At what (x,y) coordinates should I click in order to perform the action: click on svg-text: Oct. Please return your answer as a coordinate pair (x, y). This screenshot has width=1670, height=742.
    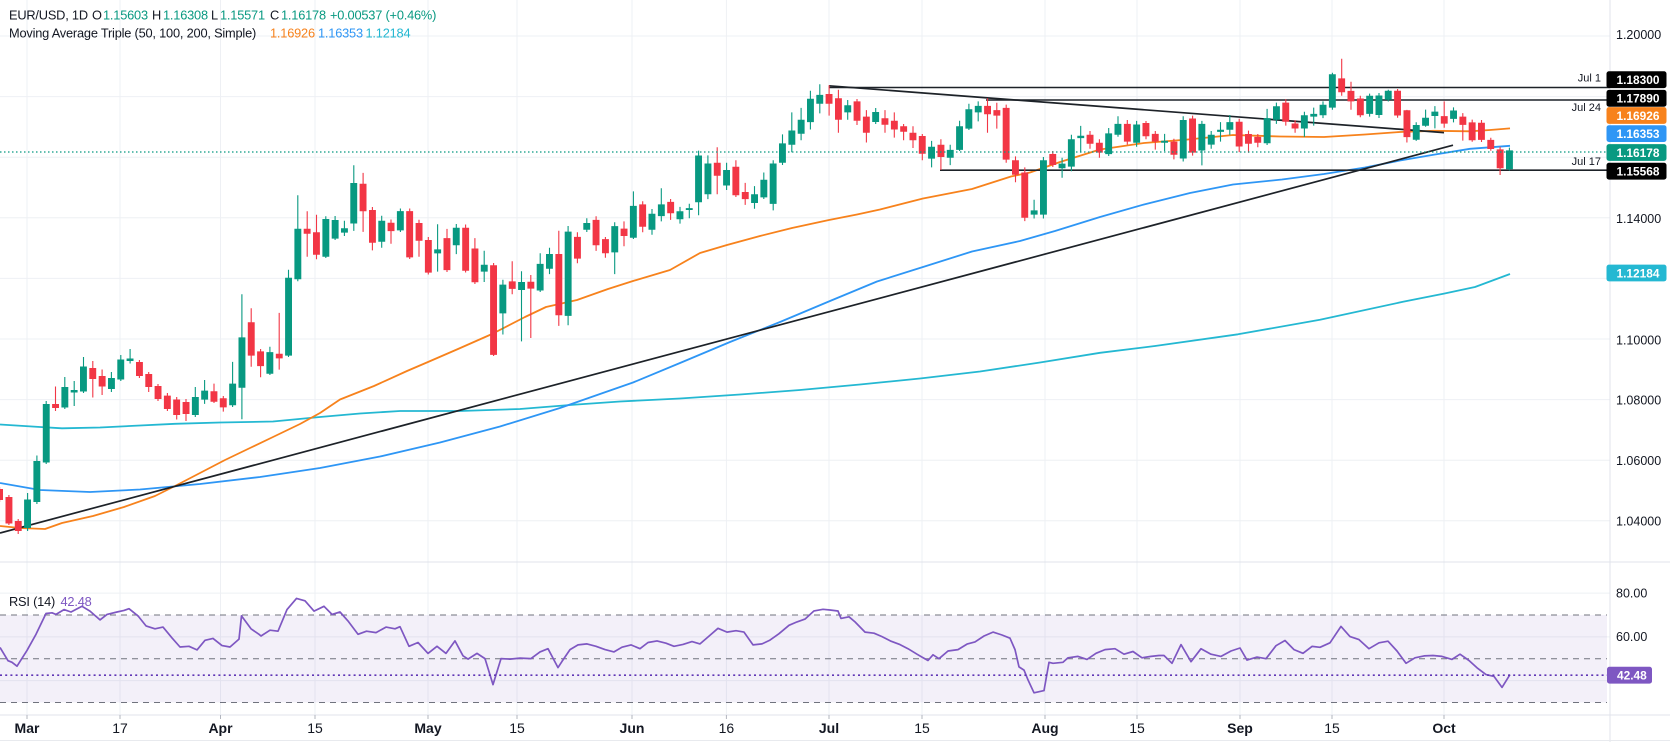
    Looking at the image, I should click on (1444, 728).